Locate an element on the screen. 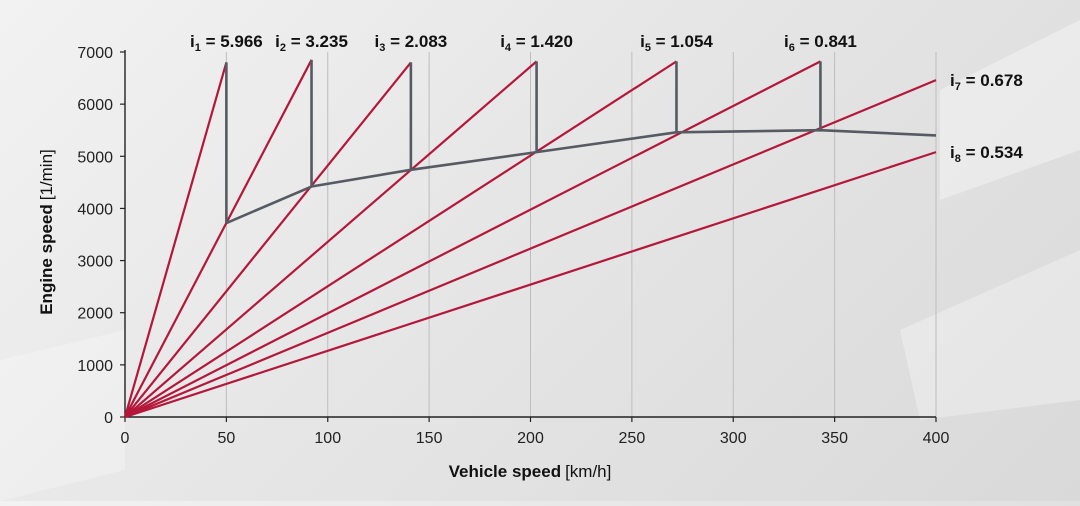  x-axis-unit: [km/h] is located at coordinates (588, 471).